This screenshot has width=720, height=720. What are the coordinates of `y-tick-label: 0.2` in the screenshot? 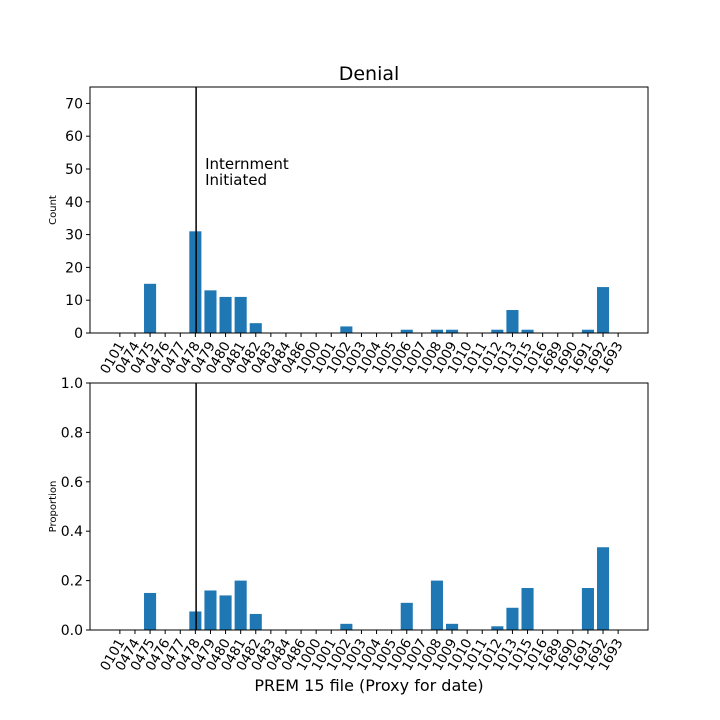 It's located at (72, 582).